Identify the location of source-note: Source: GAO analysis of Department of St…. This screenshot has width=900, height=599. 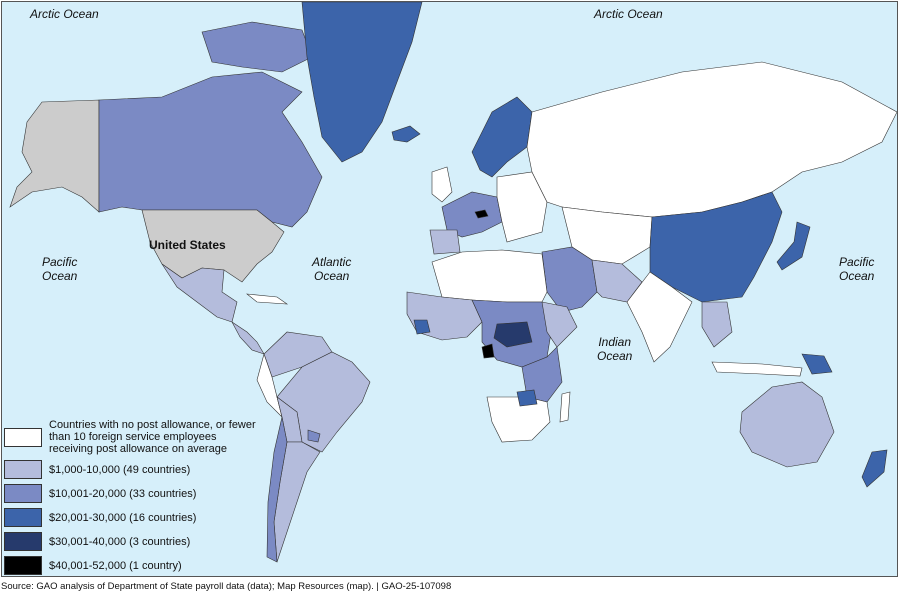
(226, 586).